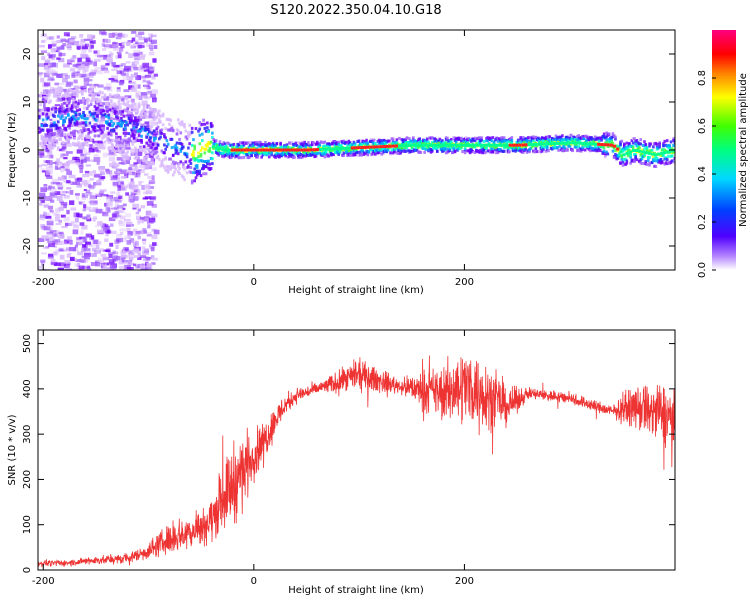 The width and height of the screenshot is (750, 600). Describe the element at coordinates (27, 388) in the screenshot. I see `snr-y-tick-label: 400` at that location.